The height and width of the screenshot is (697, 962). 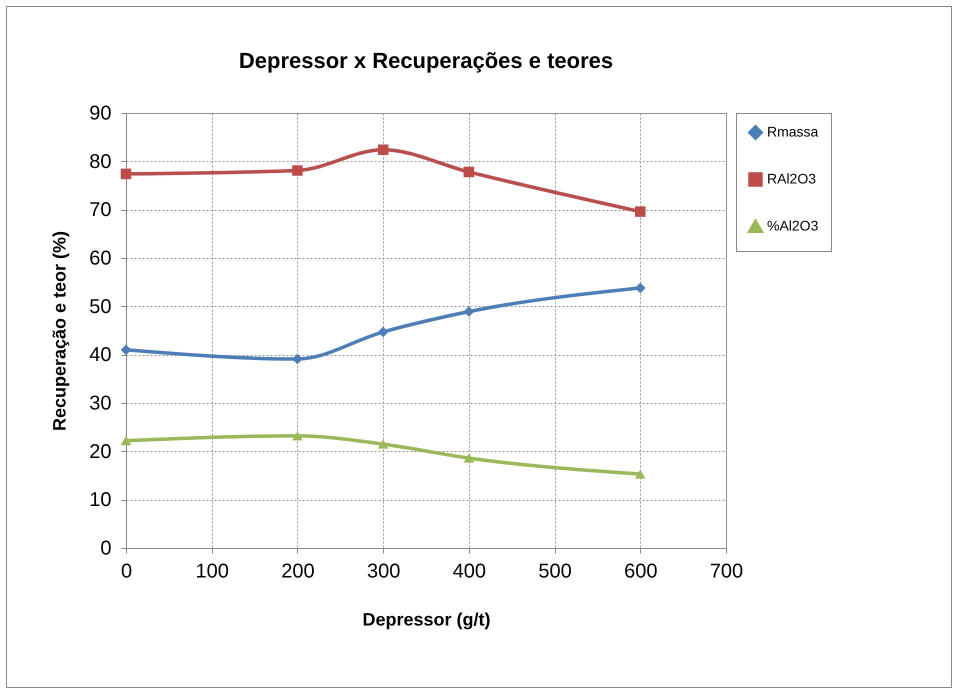 I want to click on x-axis-title: Depressor (g/t), so click(x=426, y=620).